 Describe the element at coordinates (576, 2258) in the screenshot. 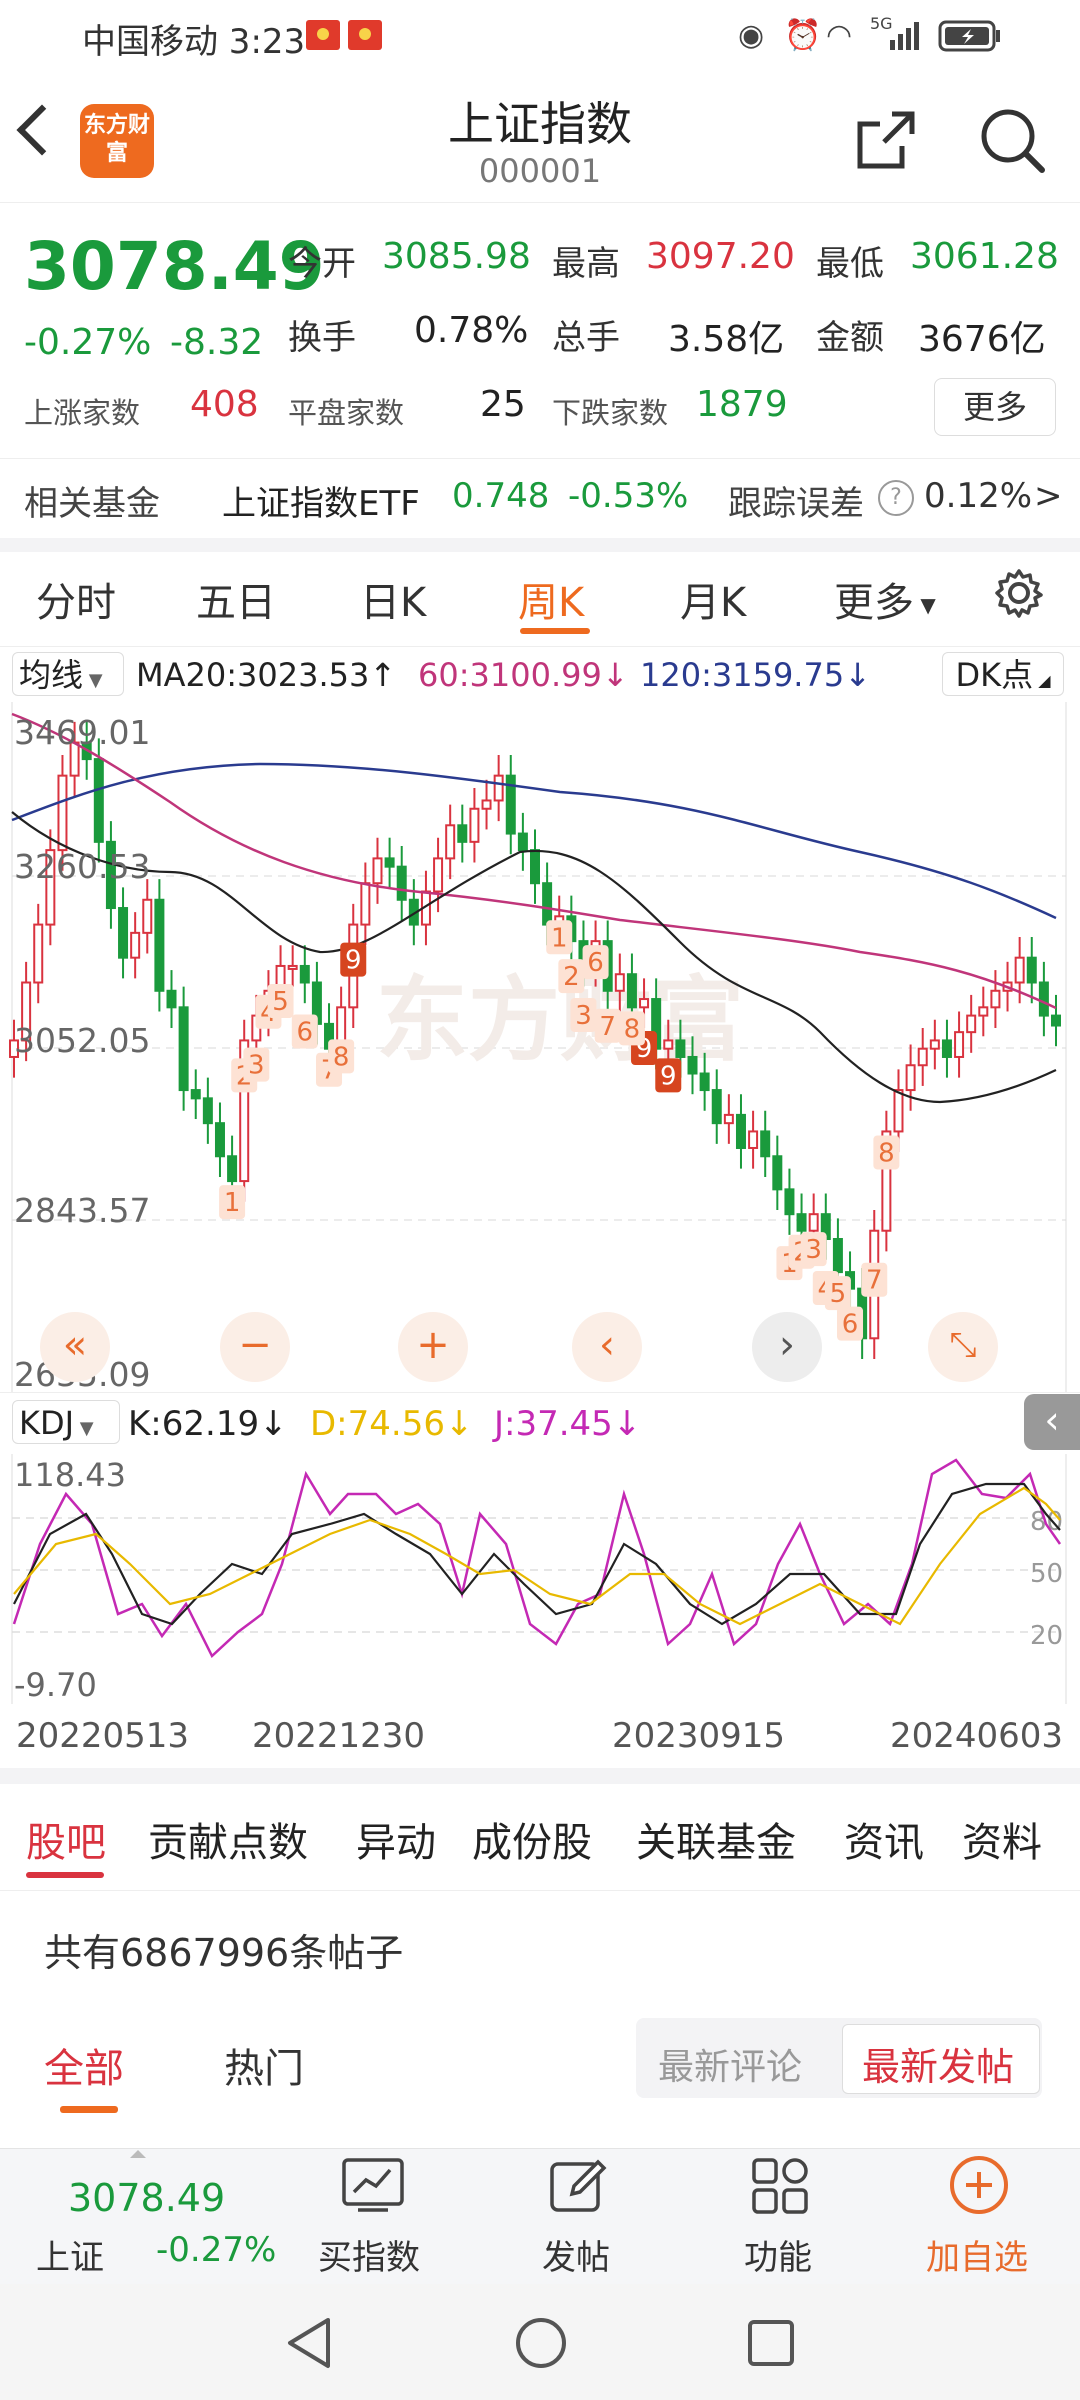

I see `post-button: 发帖` at that location.